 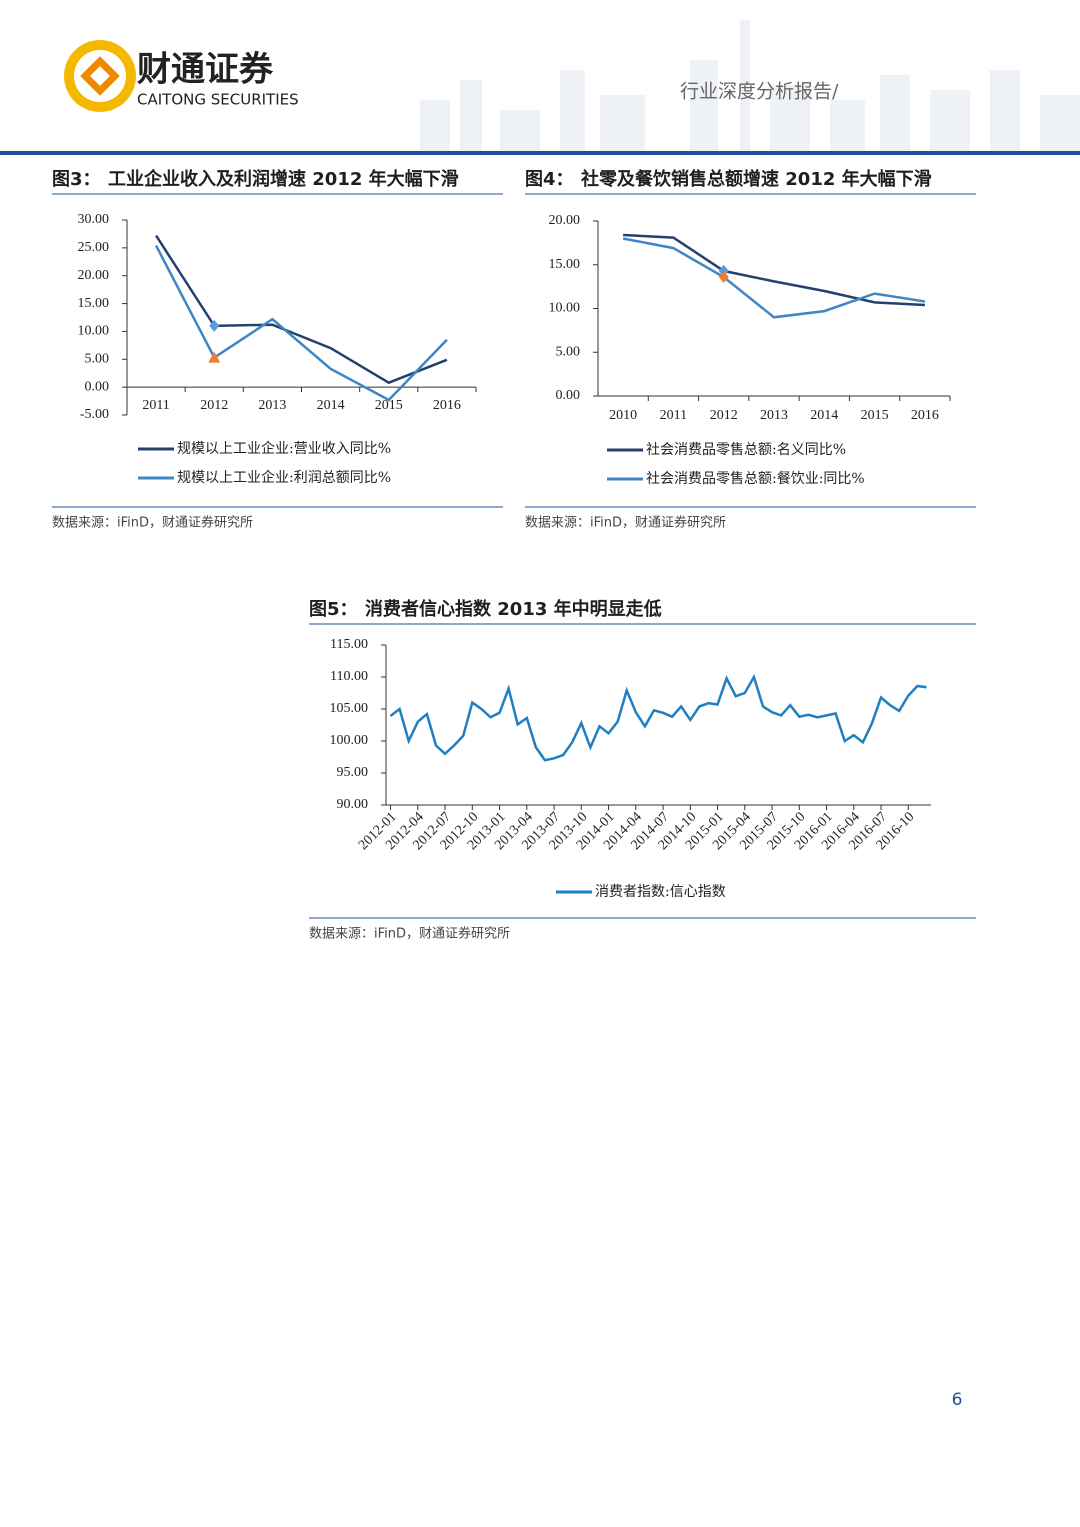 I want to click on legend-label: 消费者指数:信心指数, so click(x=660, y=892).